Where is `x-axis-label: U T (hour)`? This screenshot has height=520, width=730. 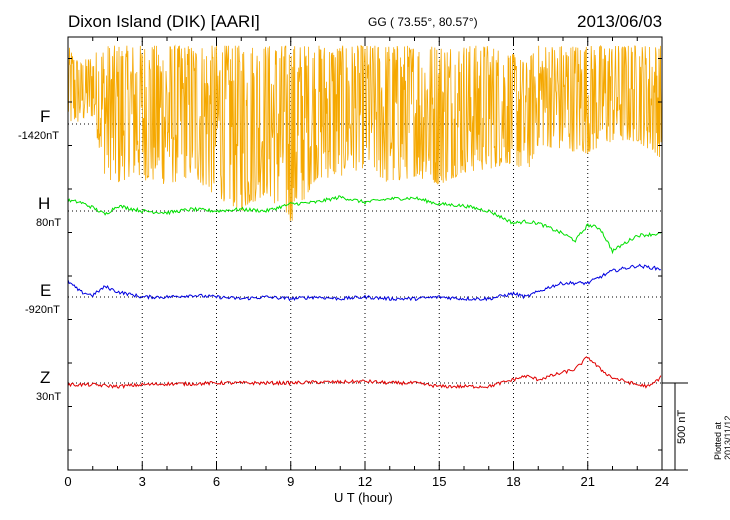 x-axis-label: U T (hour) is located at coordinates (363, 497).